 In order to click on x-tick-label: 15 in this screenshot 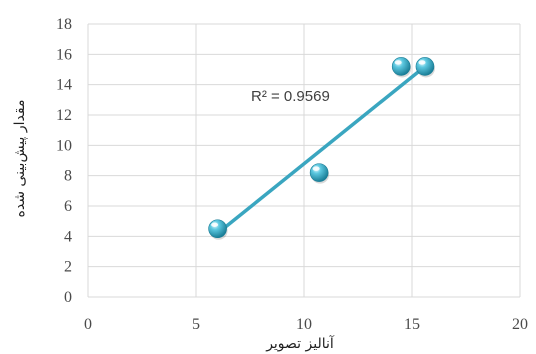, I will do `click(412, 324)`.